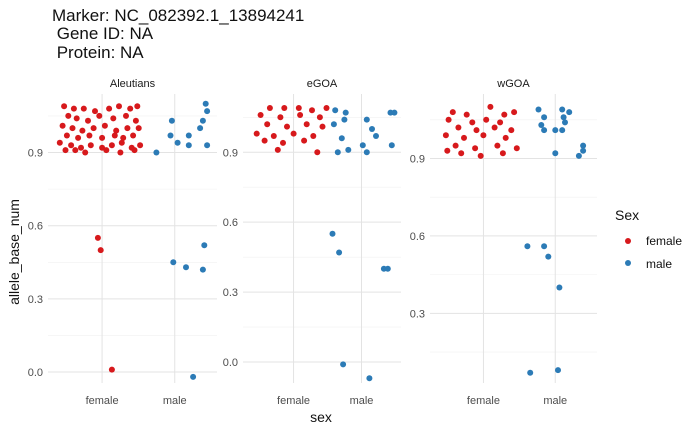  I want to click on strip-label: Aleutians, so click(133, 84).